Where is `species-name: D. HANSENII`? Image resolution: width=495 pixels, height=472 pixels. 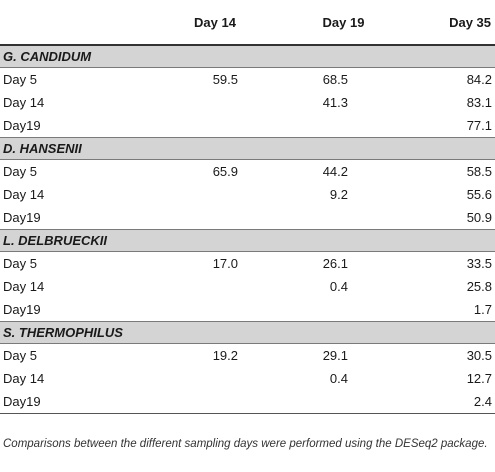 species-name: D. HANSENII is located at coordinates (247, 148).